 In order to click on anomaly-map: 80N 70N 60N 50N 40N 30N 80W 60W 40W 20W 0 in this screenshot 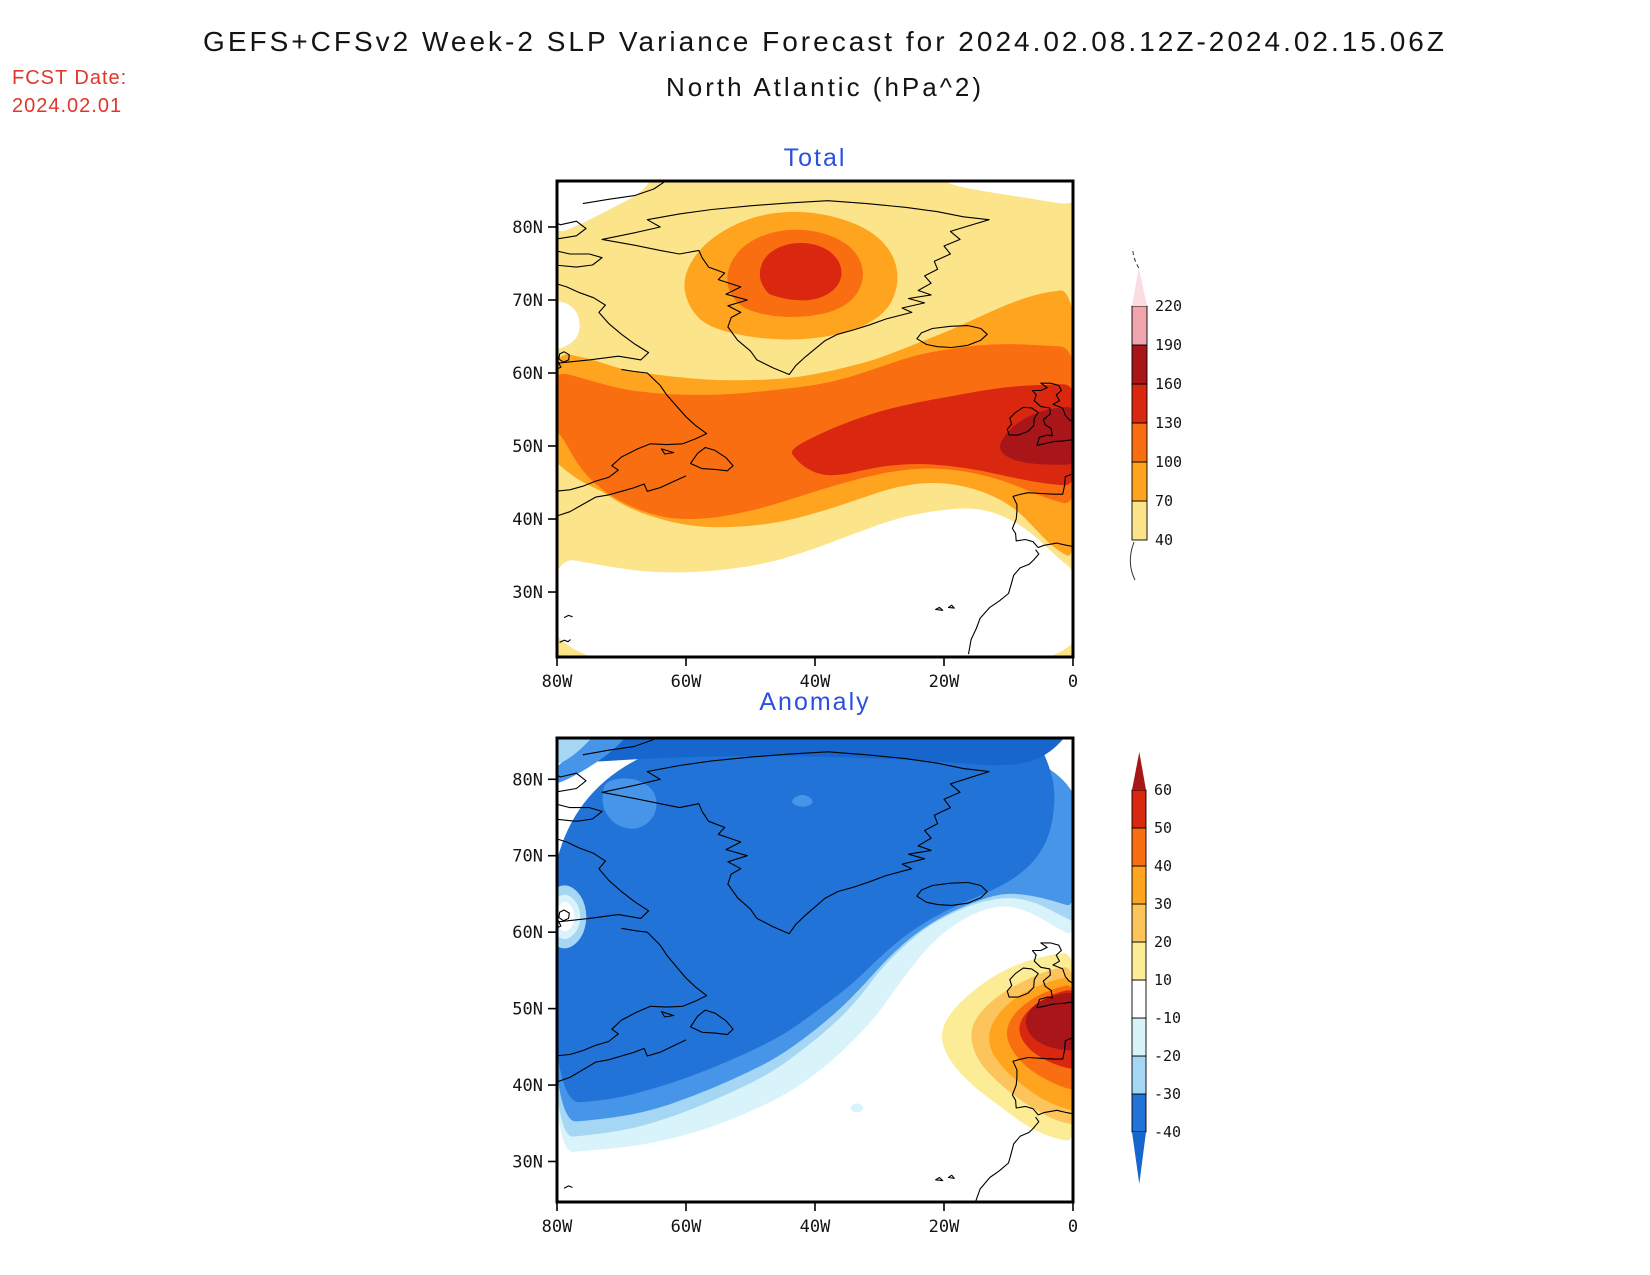, I will do `click(795, 986)`.